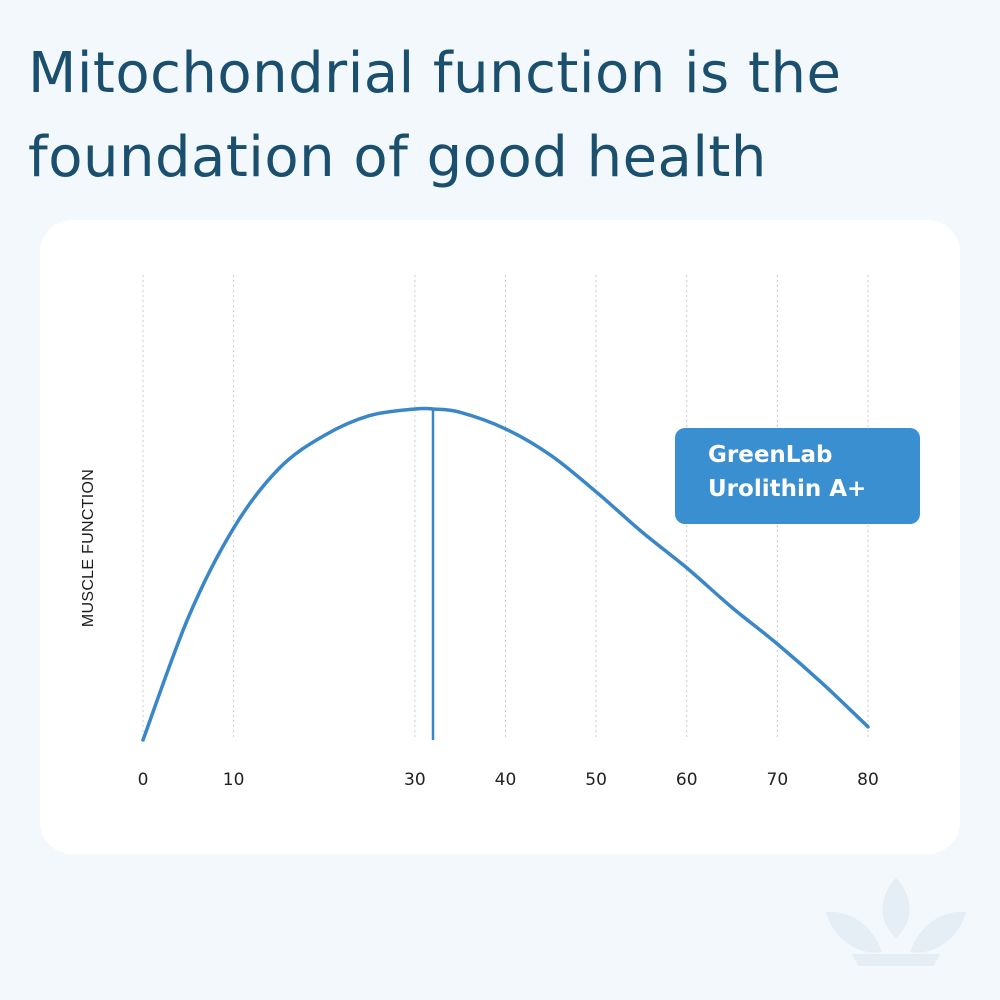 This screenshot has width=1000, height=1000. I want to click on title-line-2: foundation of good health, so click(397, 157).